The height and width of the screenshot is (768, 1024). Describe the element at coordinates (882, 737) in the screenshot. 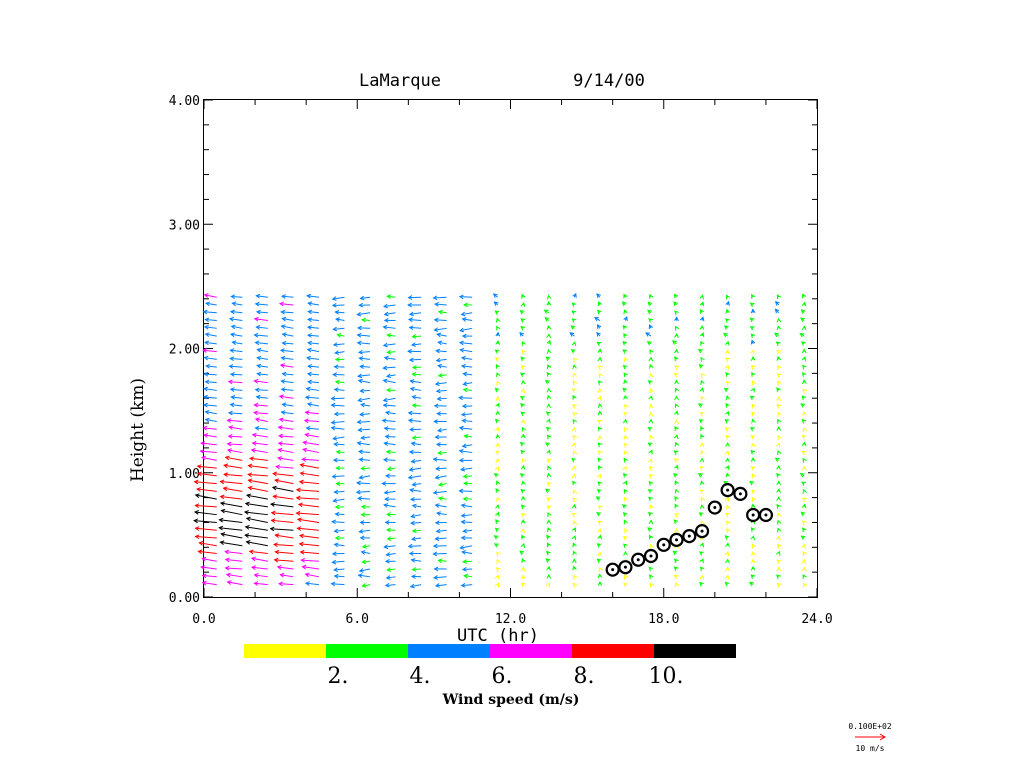

I see `reference-arrow-head` at that location.